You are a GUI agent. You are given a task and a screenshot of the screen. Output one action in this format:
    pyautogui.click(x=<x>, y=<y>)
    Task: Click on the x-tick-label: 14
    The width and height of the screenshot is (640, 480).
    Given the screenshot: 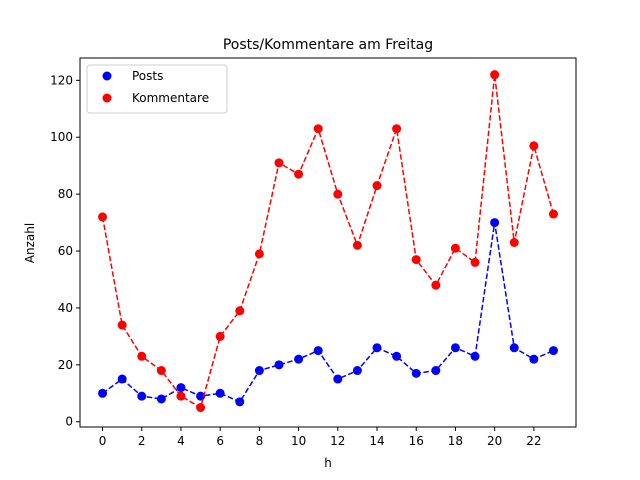 What is the action you would take?
    pyautogui.click(x=376, y=441)
    